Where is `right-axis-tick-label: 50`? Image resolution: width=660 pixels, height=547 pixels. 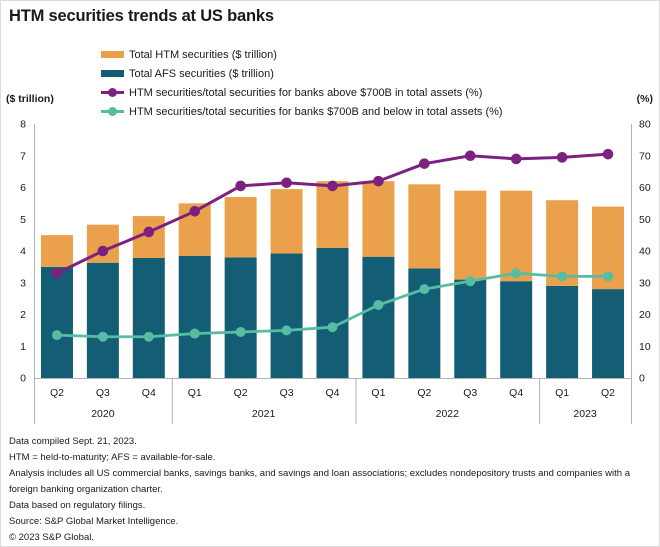 right-axis-tick-label: 50 is located at coordinates (645, 220).